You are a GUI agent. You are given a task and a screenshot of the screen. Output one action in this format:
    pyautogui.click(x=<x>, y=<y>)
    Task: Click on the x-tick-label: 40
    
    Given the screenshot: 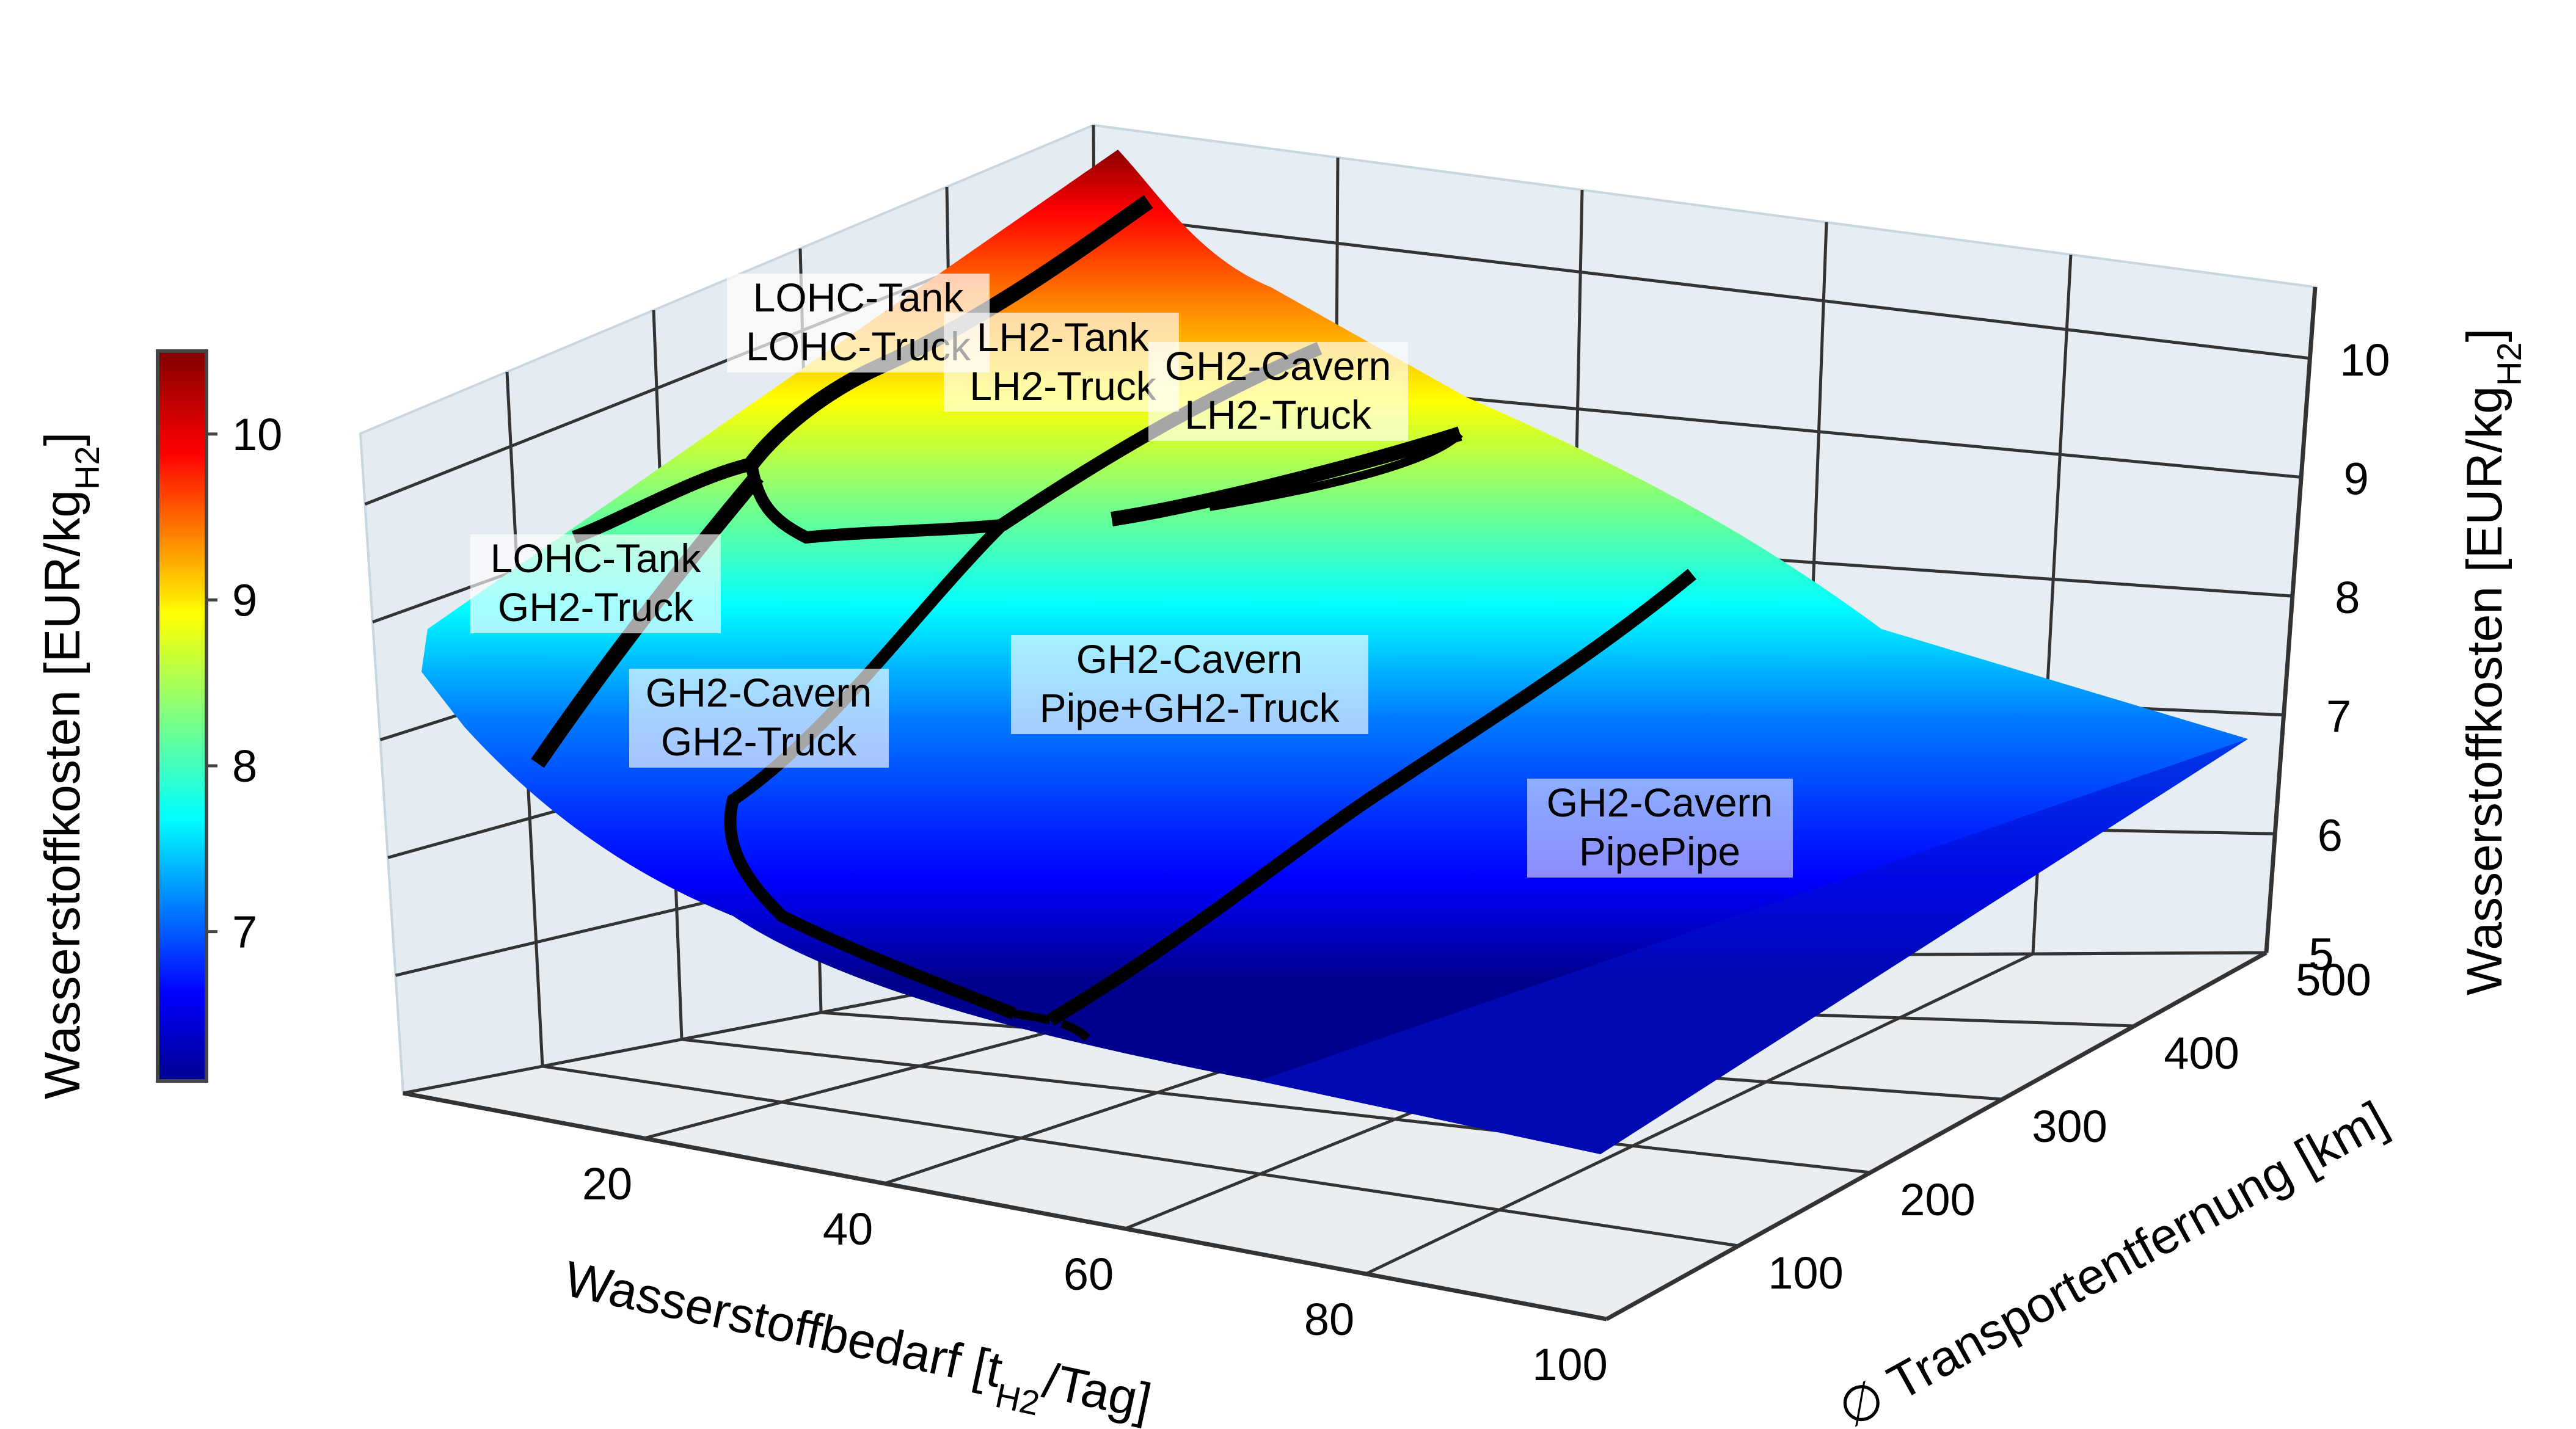 What is the action you would take?
    pyautogui.click(x=848, y=1229)
    